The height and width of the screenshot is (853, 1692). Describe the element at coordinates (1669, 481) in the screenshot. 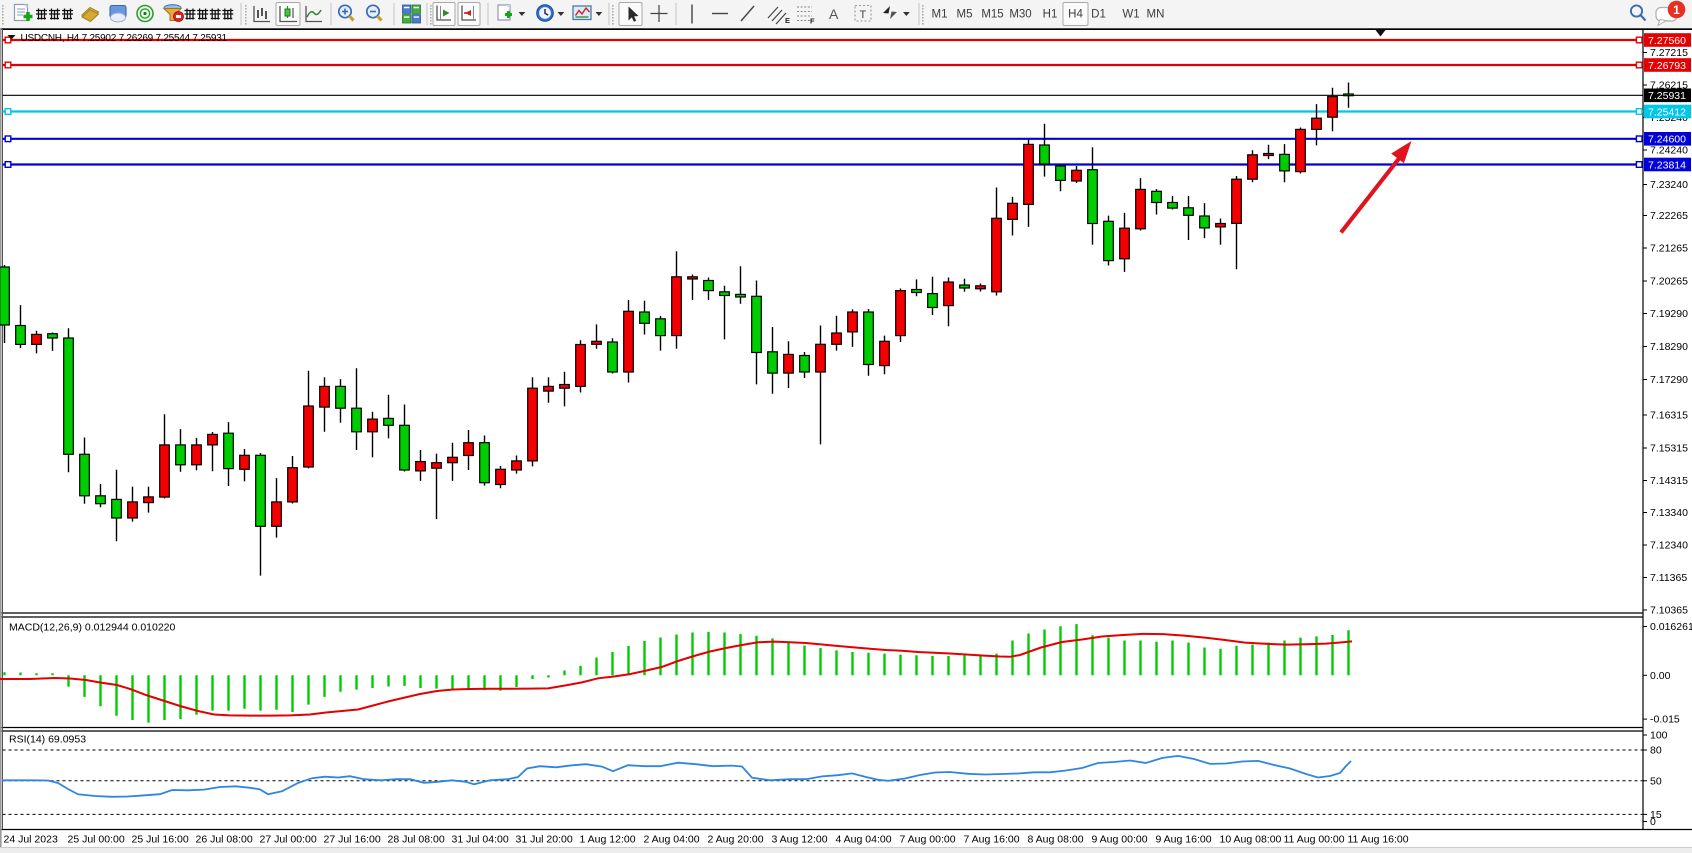

I see `svg-text: 7.14315` at that location.